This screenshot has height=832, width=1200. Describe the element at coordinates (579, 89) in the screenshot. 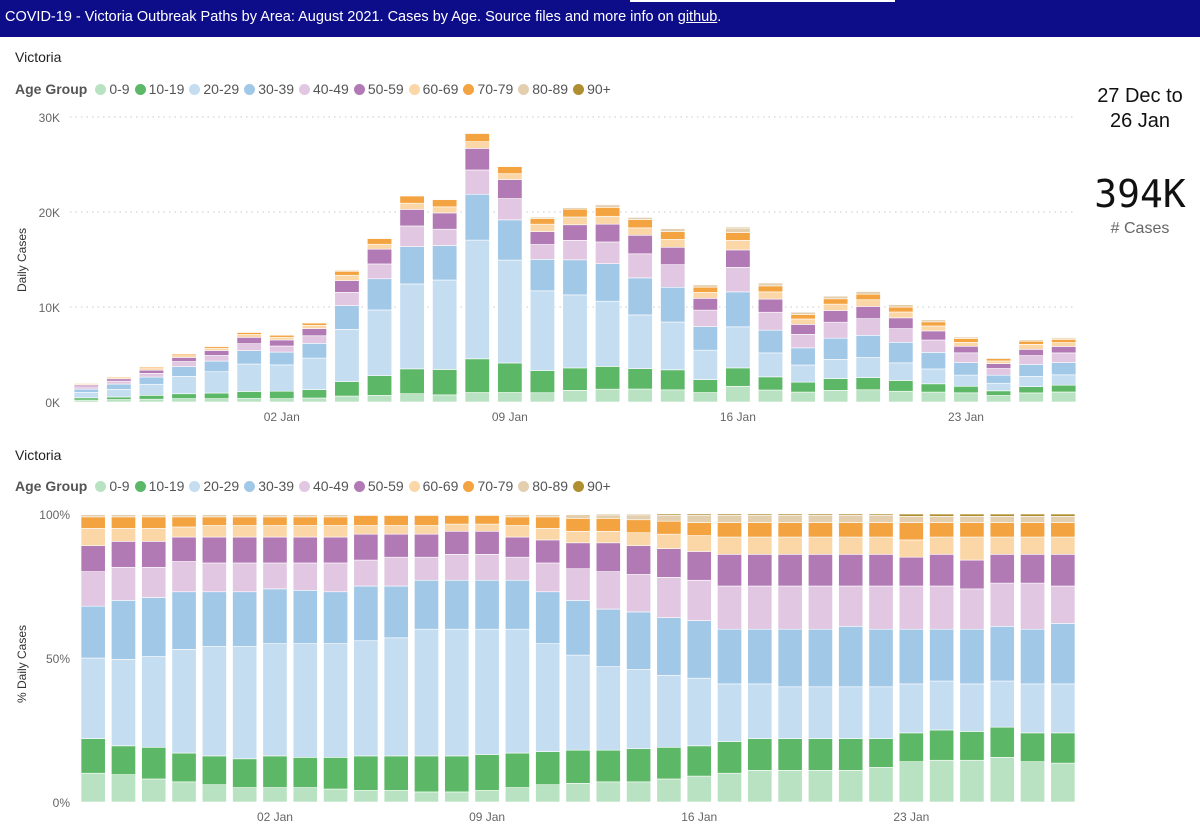

I see `legend-swatch` at that location.